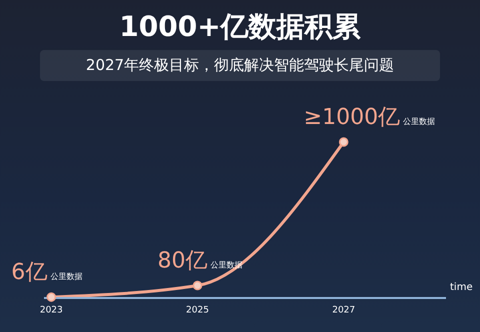 This screenshot has width=480, height=332. I want to click on data-label: ≥1000亿公里数据, so click(370, 117).